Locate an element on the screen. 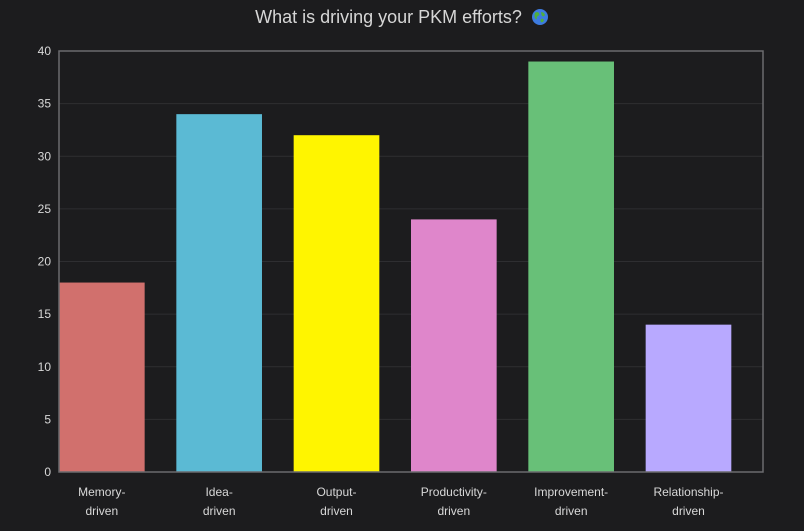 The height and width of the screenshot is (531, 804). y-tick-label: 0 is located at coordinates (47, 472).